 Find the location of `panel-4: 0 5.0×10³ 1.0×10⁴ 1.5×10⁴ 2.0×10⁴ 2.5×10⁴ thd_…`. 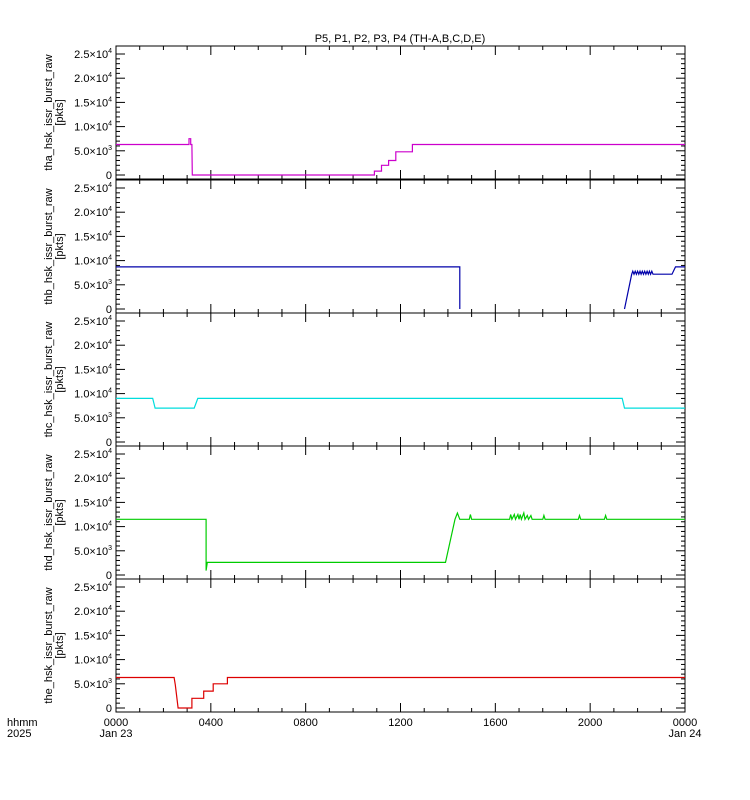

panel-4: 0 5.0×10³ 1.0×10⁴ 1.5×10⁴ 2.0×10⁴ 2.5×10⁴ thd_… is located at coordinates (364, 513).